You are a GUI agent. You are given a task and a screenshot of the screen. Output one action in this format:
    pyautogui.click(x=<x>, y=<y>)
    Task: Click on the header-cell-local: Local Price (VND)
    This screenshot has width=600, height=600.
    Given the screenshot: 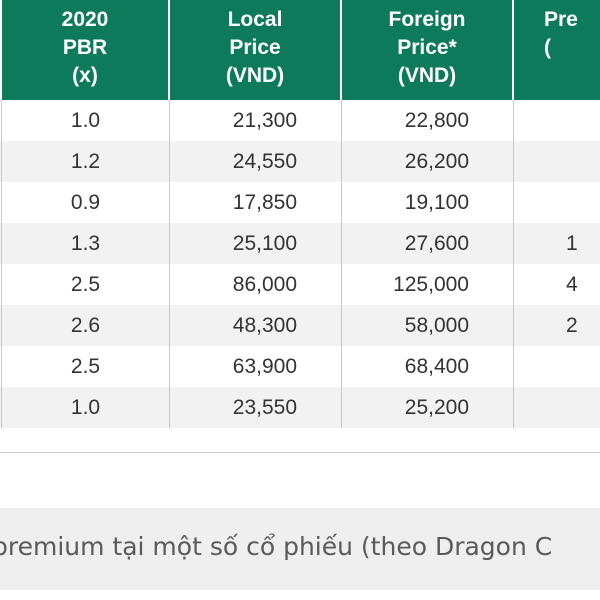 What is the action you would take?
    pyautogui.click(x=256, y=50)
    